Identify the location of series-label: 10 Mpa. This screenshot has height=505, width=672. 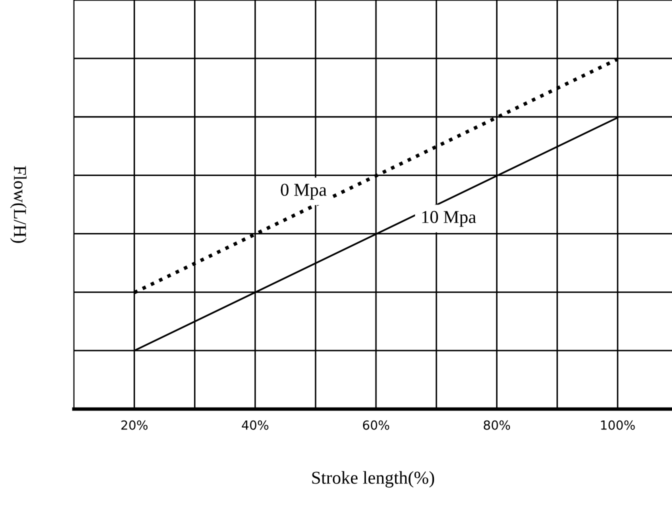
(449, 218).